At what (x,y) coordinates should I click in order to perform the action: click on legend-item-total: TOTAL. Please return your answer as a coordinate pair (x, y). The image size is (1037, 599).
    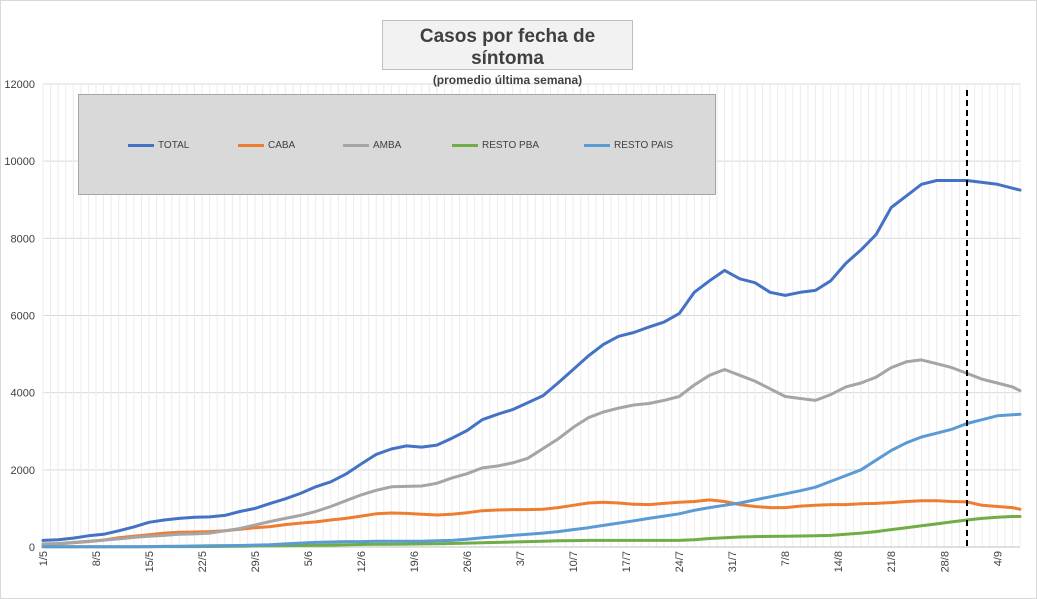
    Looking at the image, I should click on (158, 145).